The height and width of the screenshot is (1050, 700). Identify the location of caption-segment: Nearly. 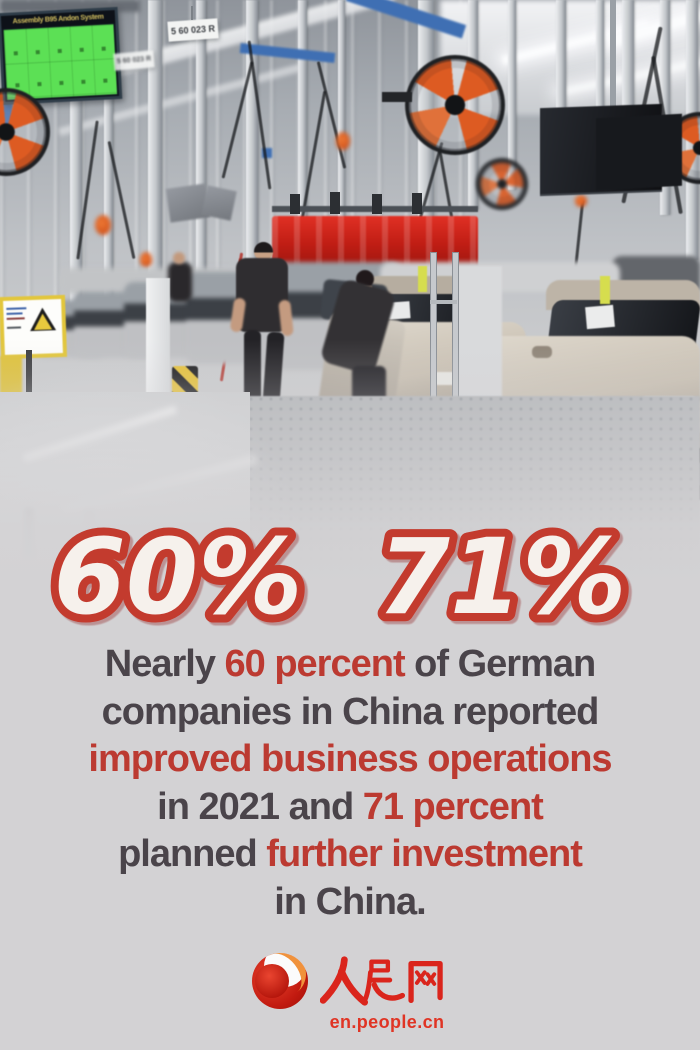
(164, 664).